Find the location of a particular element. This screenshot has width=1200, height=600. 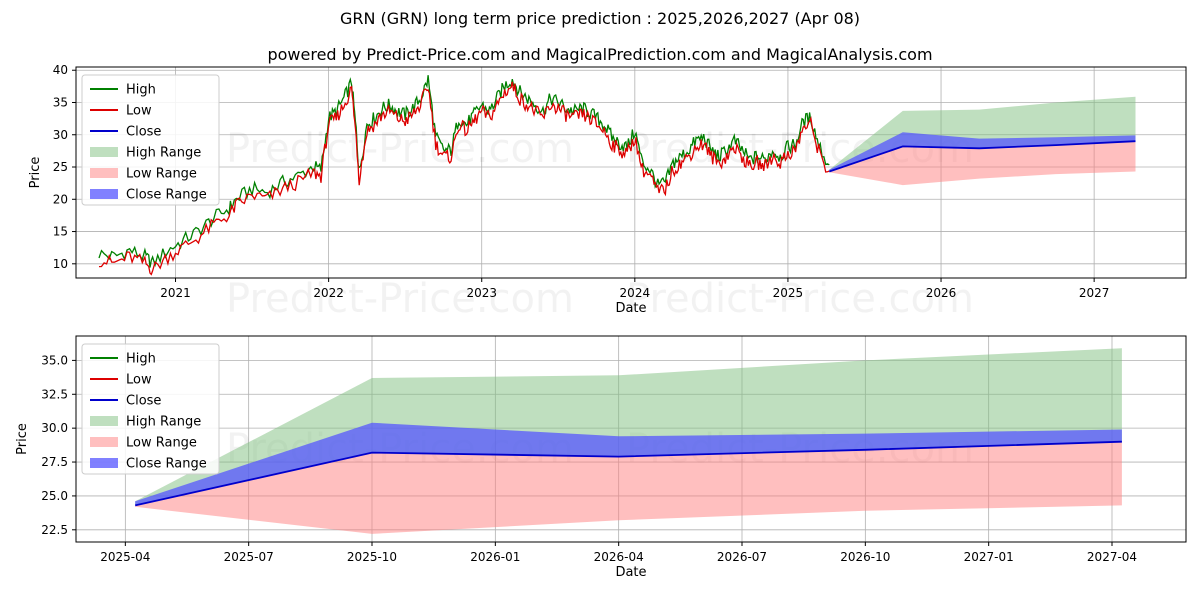

y-tick-label: 15 is located at coordinates (60, 232).